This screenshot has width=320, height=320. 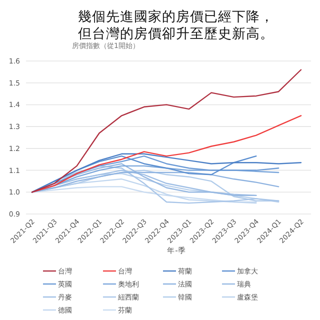 I want to click on chart-title: 幾個先進國家的房價已經下降，但台灣的房價卻升至歷史新高。, so click(x=176, y=25).